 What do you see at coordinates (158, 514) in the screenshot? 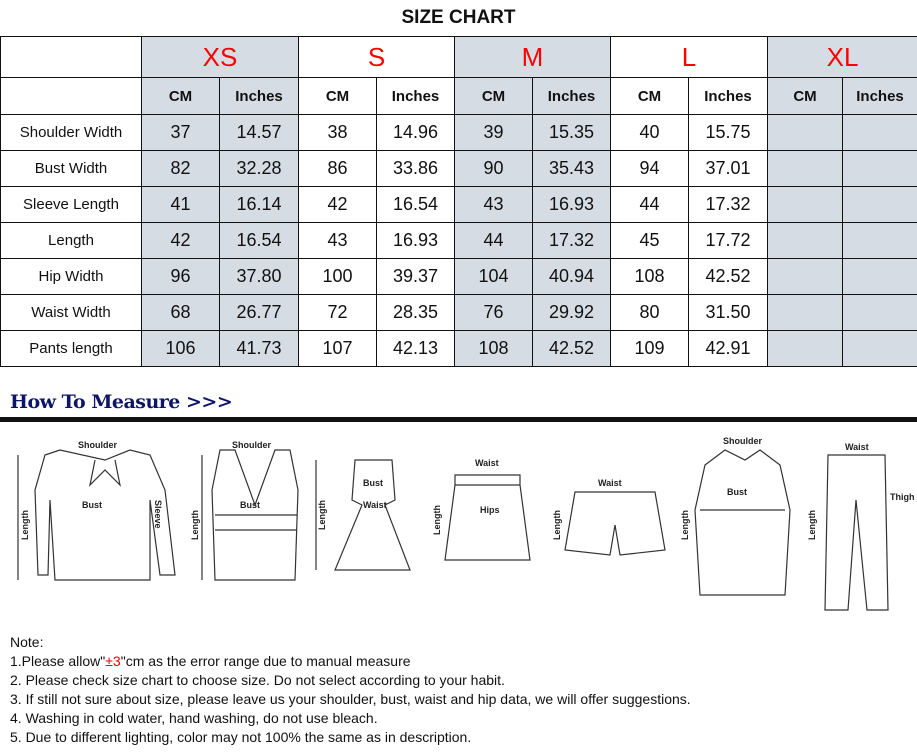
I see `label-sleeve: Sleeve` at bounding box center [158, 514].